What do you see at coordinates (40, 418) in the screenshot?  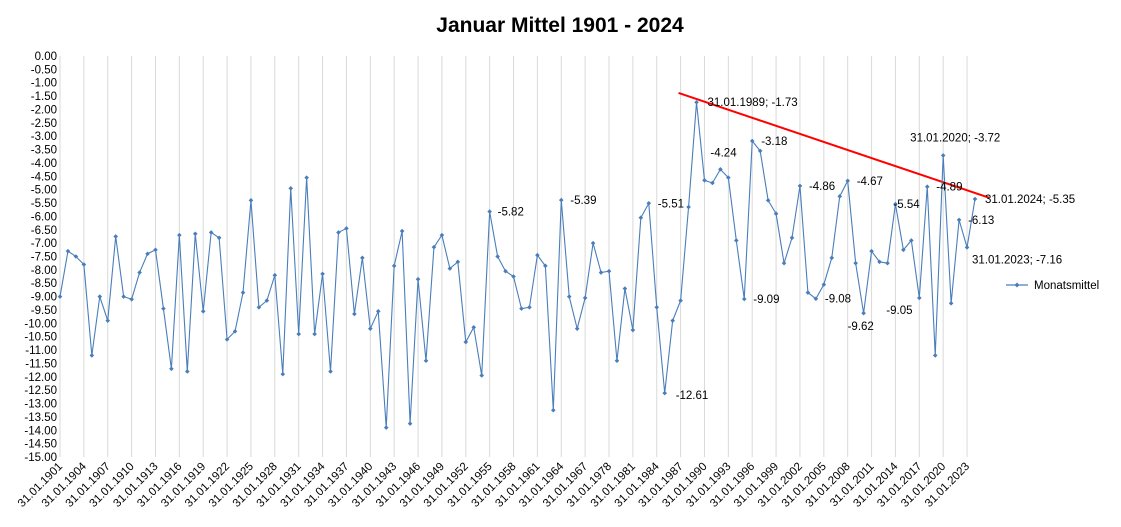 I see `y-tick-label: -13.50` at bounding box center [40, 418].